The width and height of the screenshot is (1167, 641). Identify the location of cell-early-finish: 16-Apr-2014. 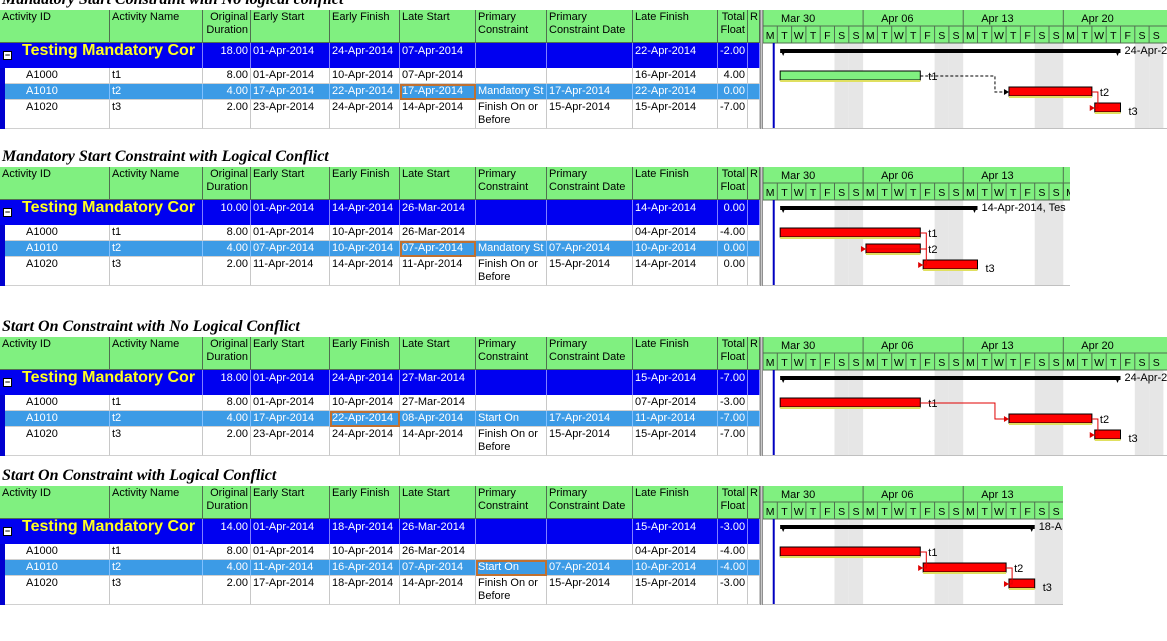
(365, 568).